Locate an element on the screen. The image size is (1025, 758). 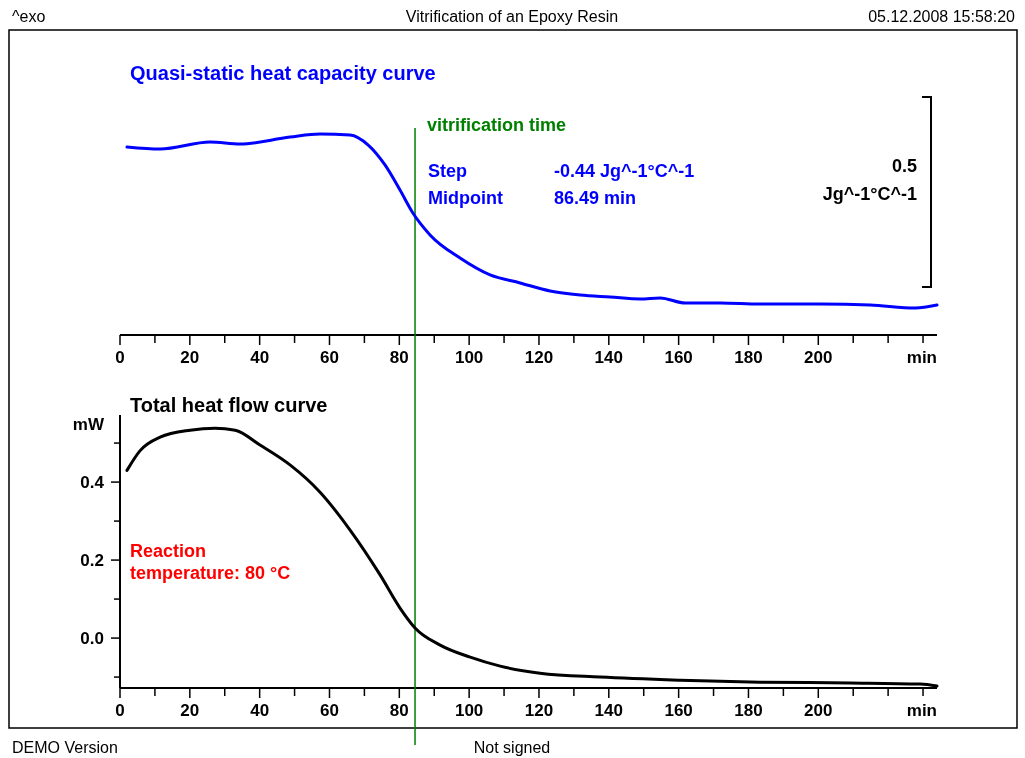
annotation: 0.5 is located at coordinates (904, 166).